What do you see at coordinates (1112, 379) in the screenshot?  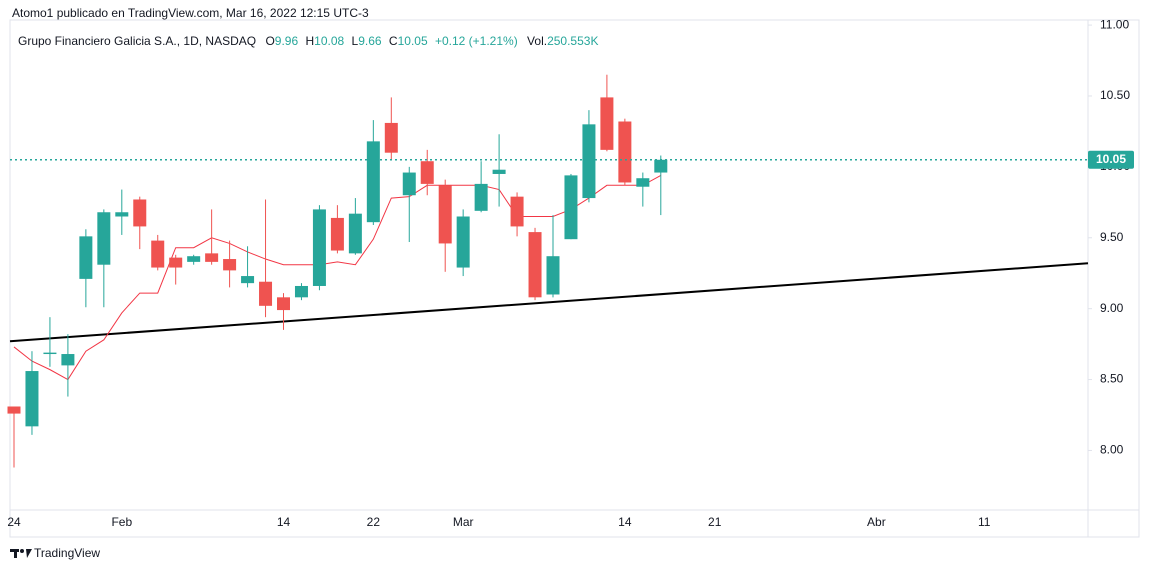 I see `y-tick-label: 8.50` at bounding box center [1112, 379].